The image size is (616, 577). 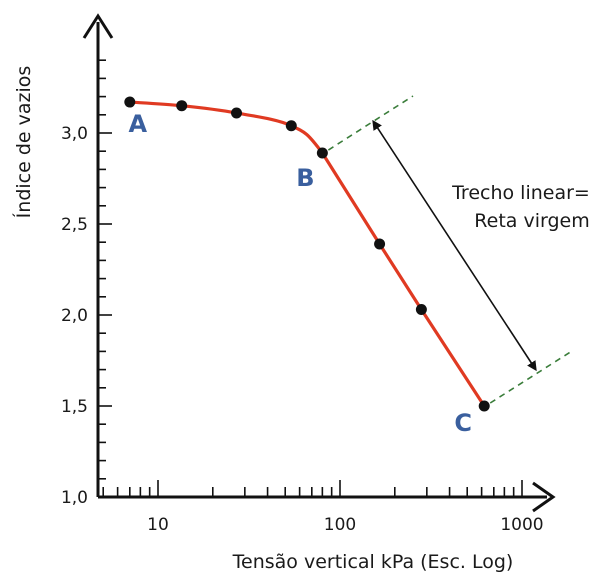 What do you see at coordinates (523, 207) in the screenshot?
I see `annotation-text: Trecho linear= Reta virgem` at bounding box center [523, 207].